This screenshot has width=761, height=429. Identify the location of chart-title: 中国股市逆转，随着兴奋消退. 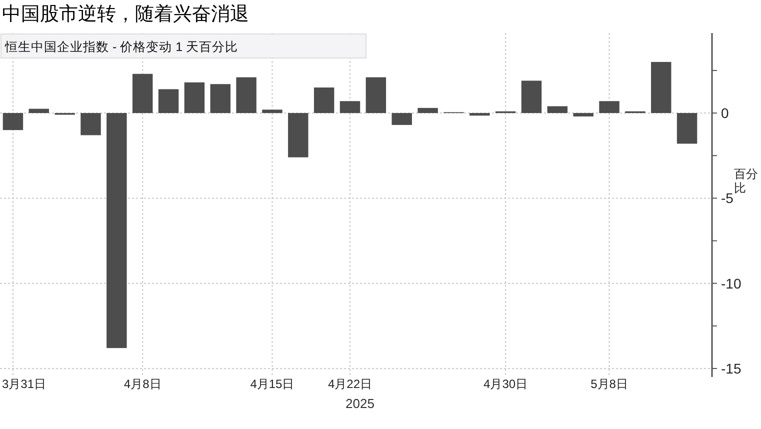
(125, 14).